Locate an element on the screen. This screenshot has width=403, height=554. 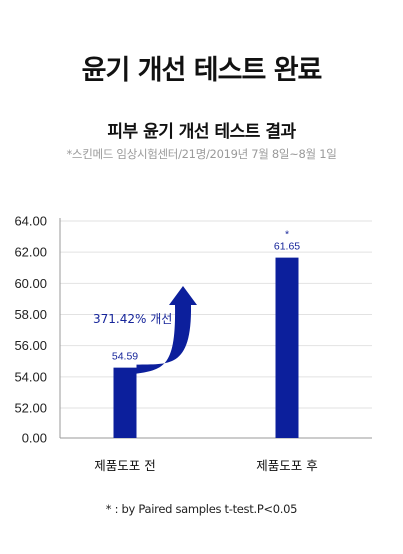
chart-subtitle: 피부 윤기 개선 테스트 결과 is located at coordinates (201, 132).